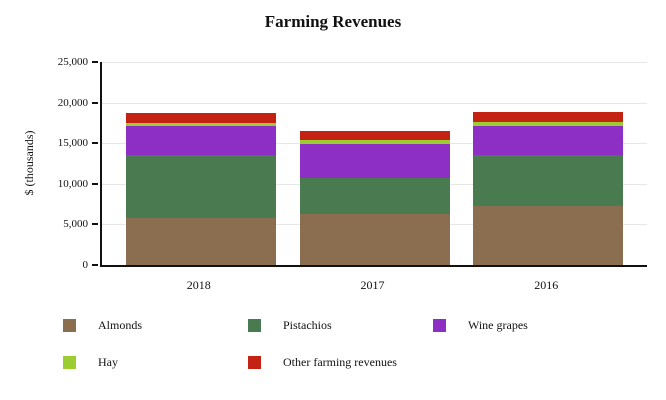 The image size is (666, 400). Describe the element at coordinates (155, 362) in the screenshot. I see `legend-item-hay: Hay` at that location.